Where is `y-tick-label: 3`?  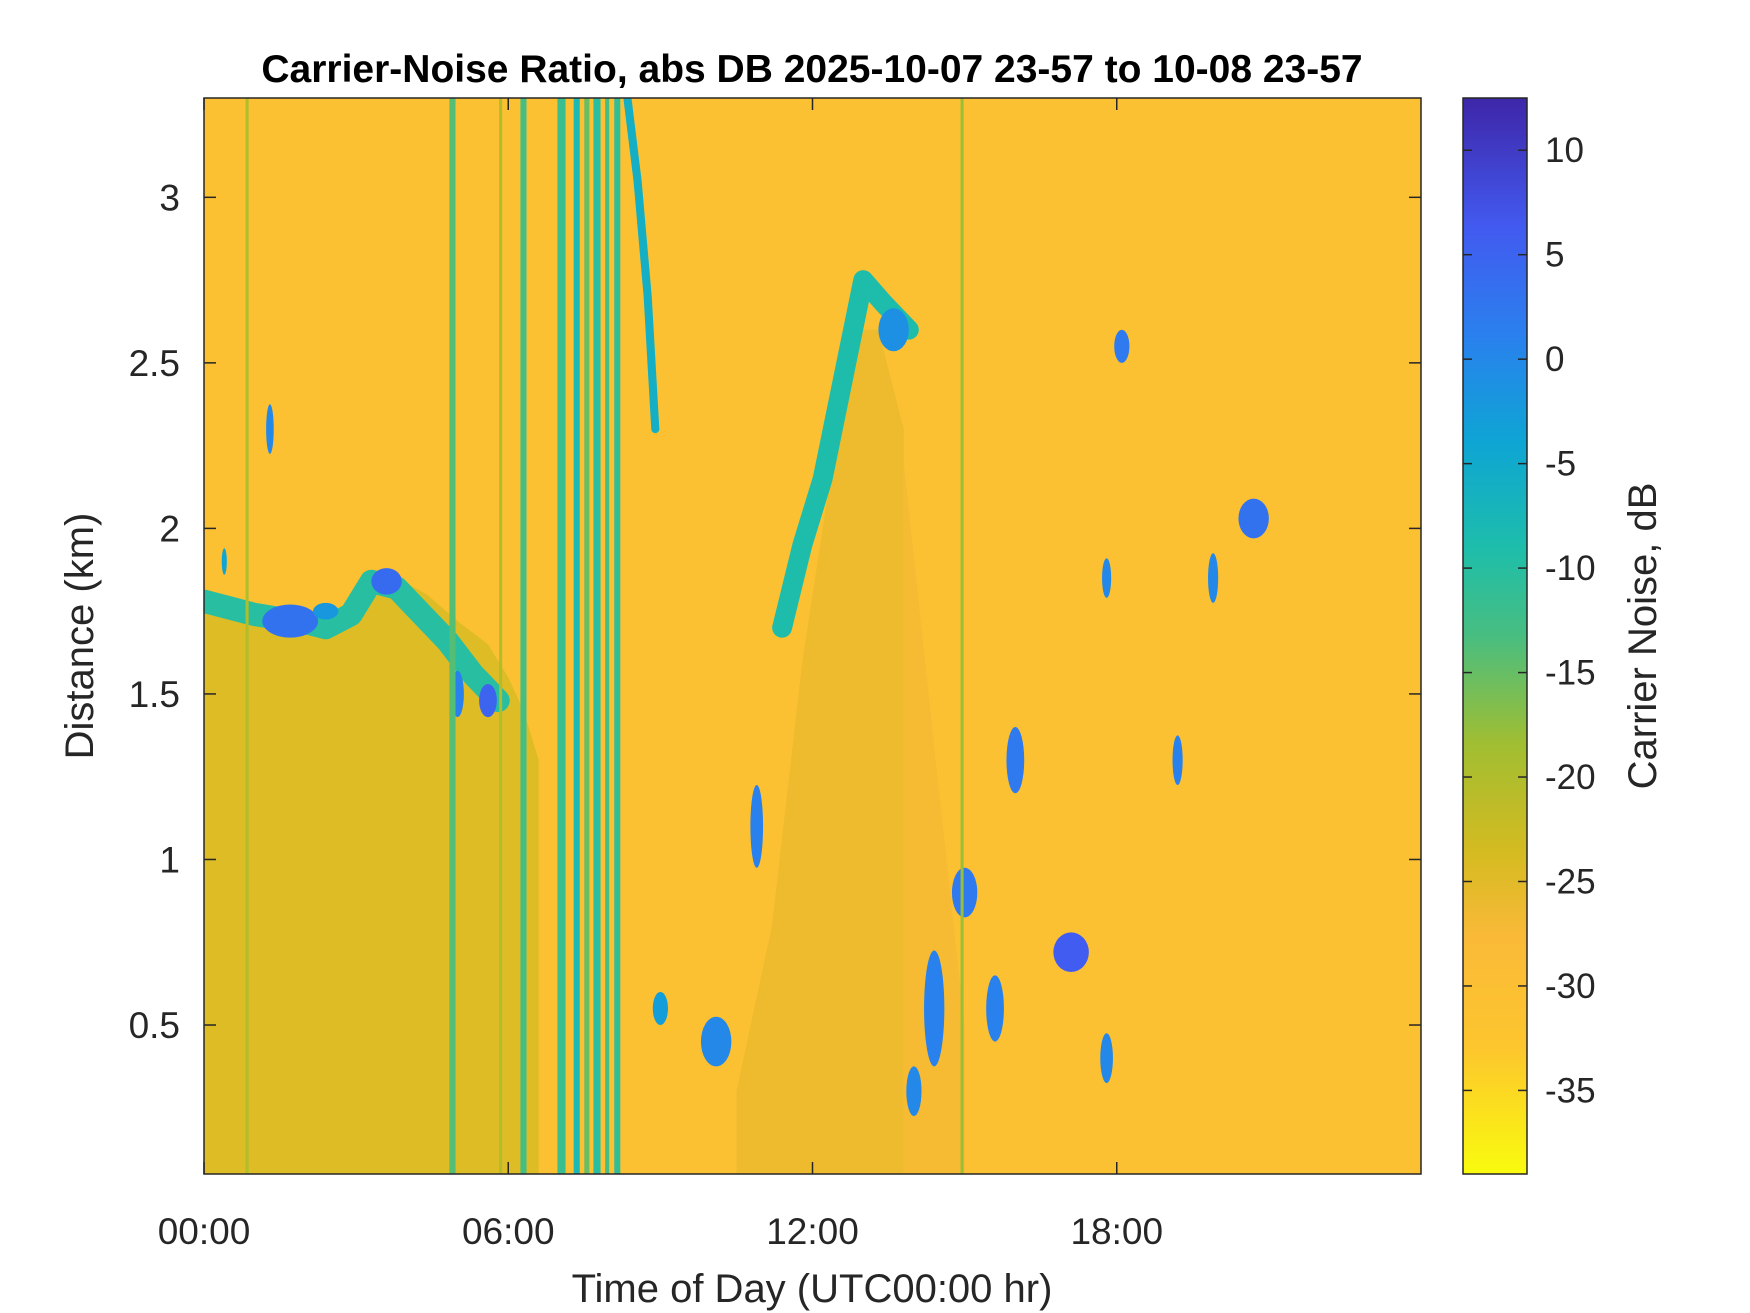 y-tick-label: 3 is located at coordinates (169, 197).